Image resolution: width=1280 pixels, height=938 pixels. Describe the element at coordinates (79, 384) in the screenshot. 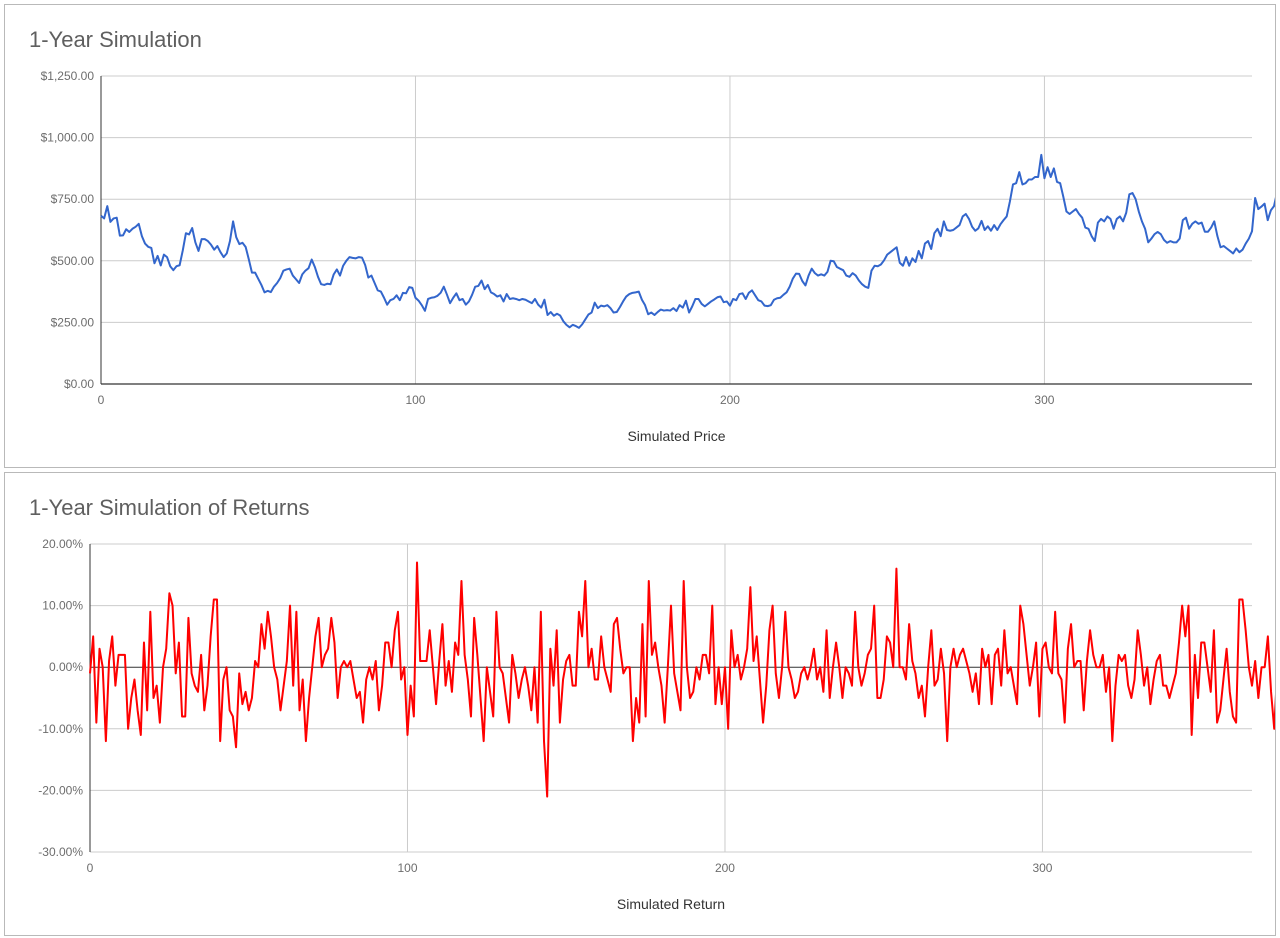

I see `y-tick-label: $0.00` at that location.